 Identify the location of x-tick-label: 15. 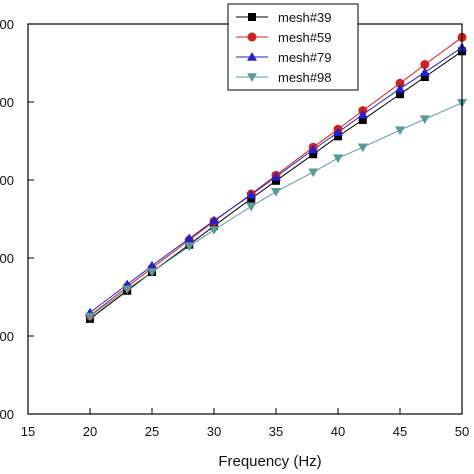
(28, 431).